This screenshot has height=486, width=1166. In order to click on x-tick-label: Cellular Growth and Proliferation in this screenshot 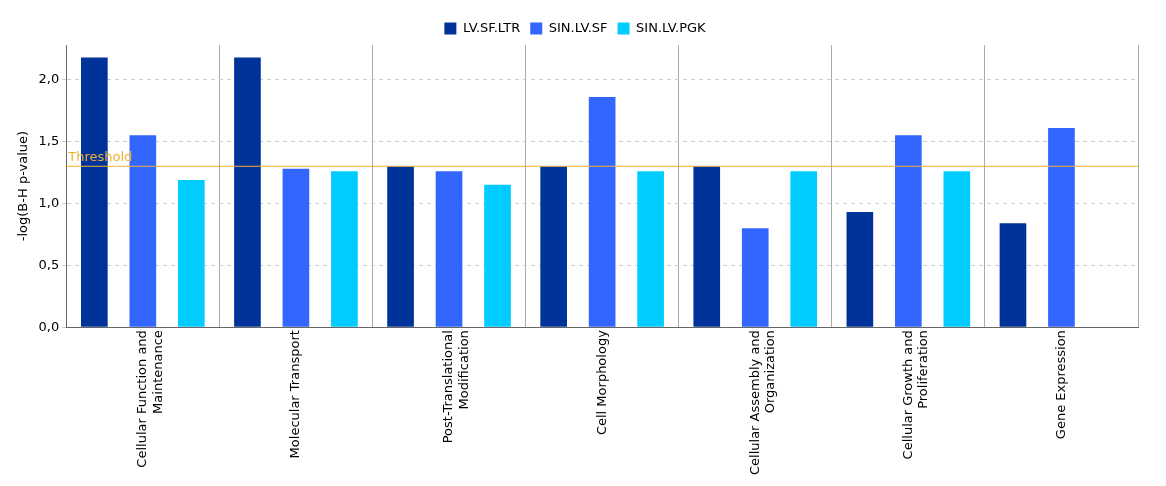, I will do `click(915, 395)`.